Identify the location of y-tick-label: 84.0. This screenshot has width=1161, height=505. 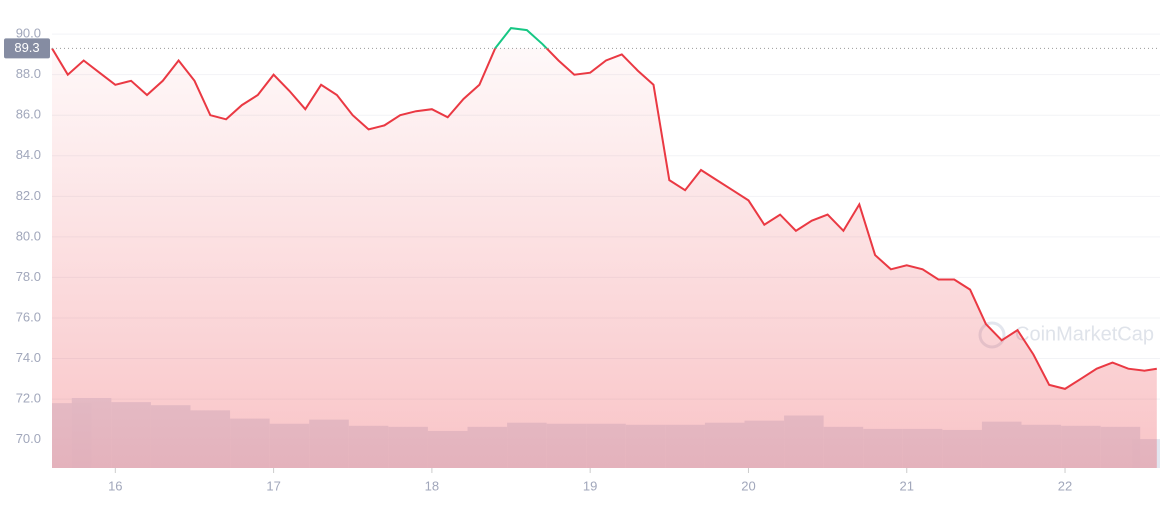
(28, 154).